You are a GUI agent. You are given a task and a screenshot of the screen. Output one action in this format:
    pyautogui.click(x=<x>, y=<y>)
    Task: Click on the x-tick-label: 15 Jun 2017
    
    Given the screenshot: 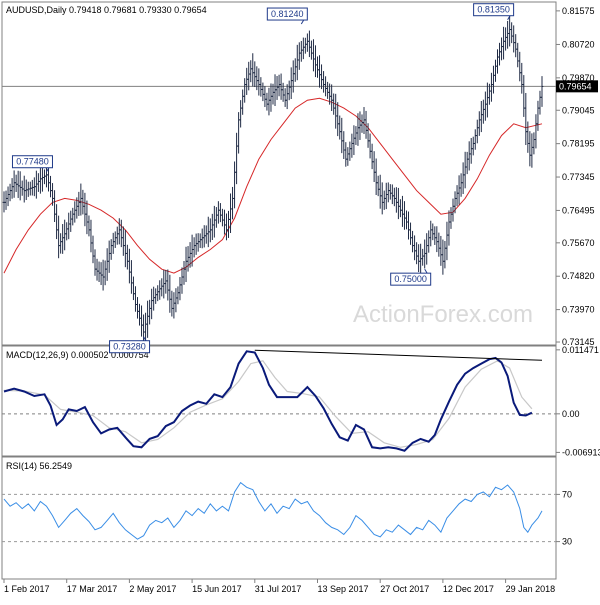 What is the action you would take?
    pyautogui.click(x=217, y=589)
    